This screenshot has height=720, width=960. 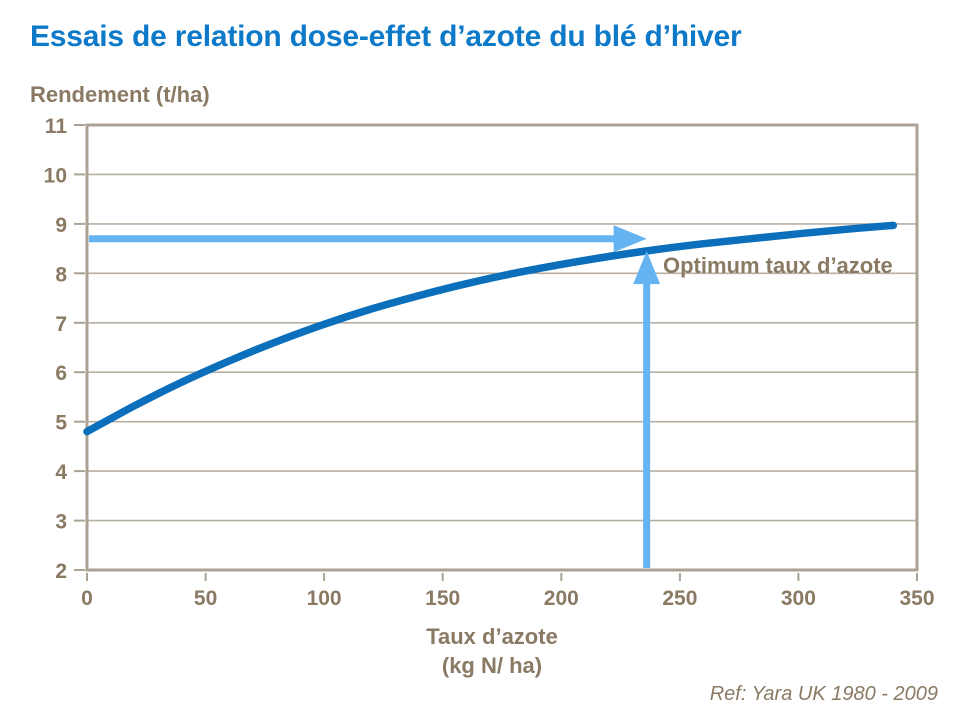 What do you see at coordinates (61, 423) in the screenshot?
I see `svg-text: 5` at bounding box center [61, 423].